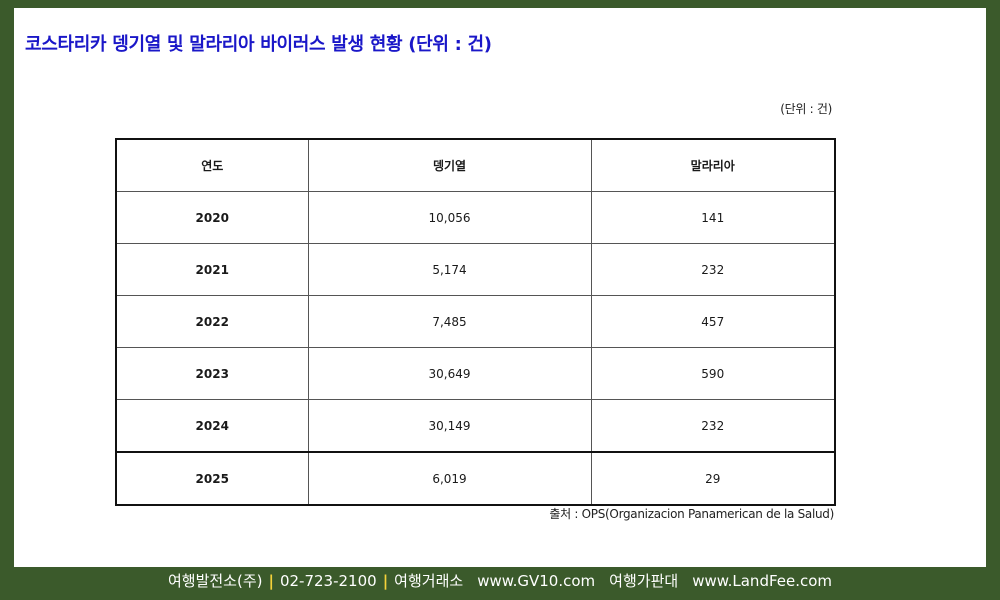  Describe the element at coordinates (212, 373) in the screenshot. I see `cell-year: 2023` at that location.